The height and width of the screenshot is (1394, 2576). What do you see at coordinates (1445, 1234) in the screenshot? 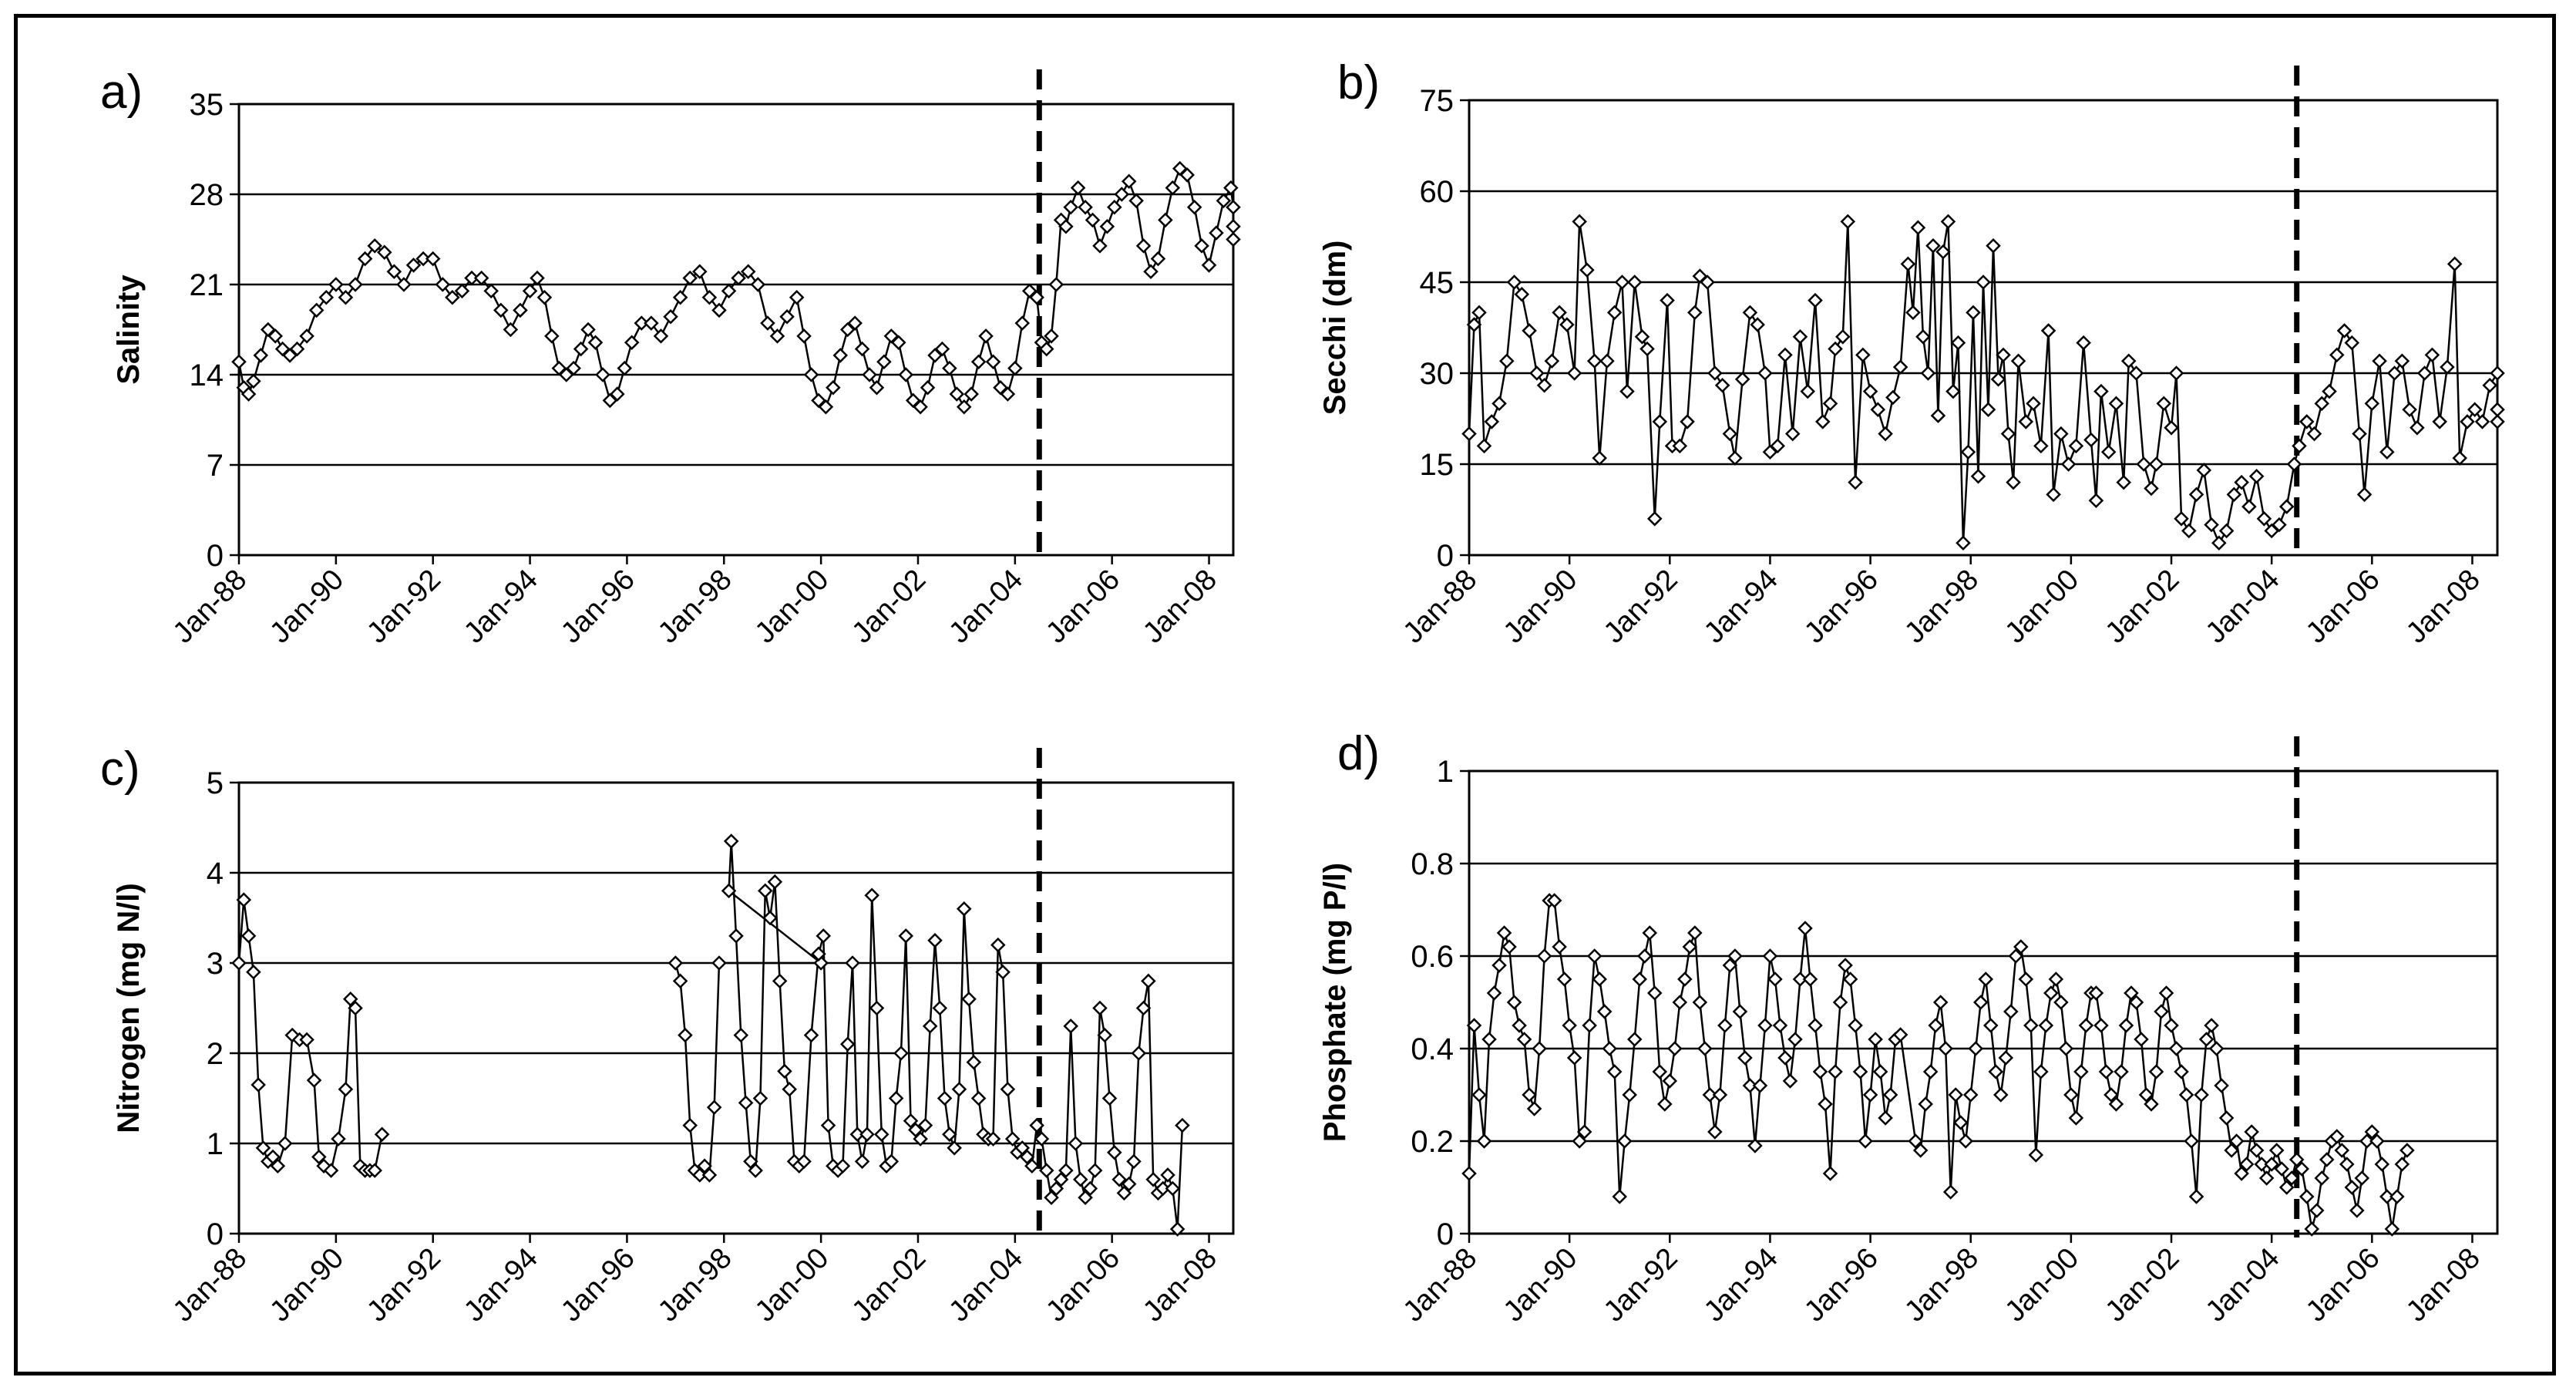
I see `y-tick-label: 0` at bounding box center [1445, 1234].